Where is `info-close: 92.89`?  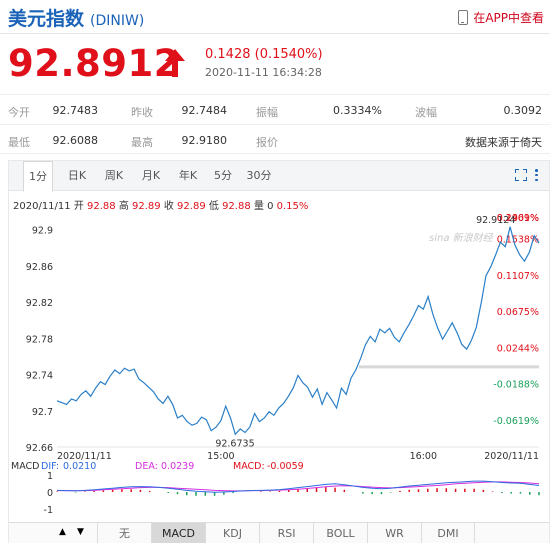
info-close: 92.89 is located at coordinates (191, 206).